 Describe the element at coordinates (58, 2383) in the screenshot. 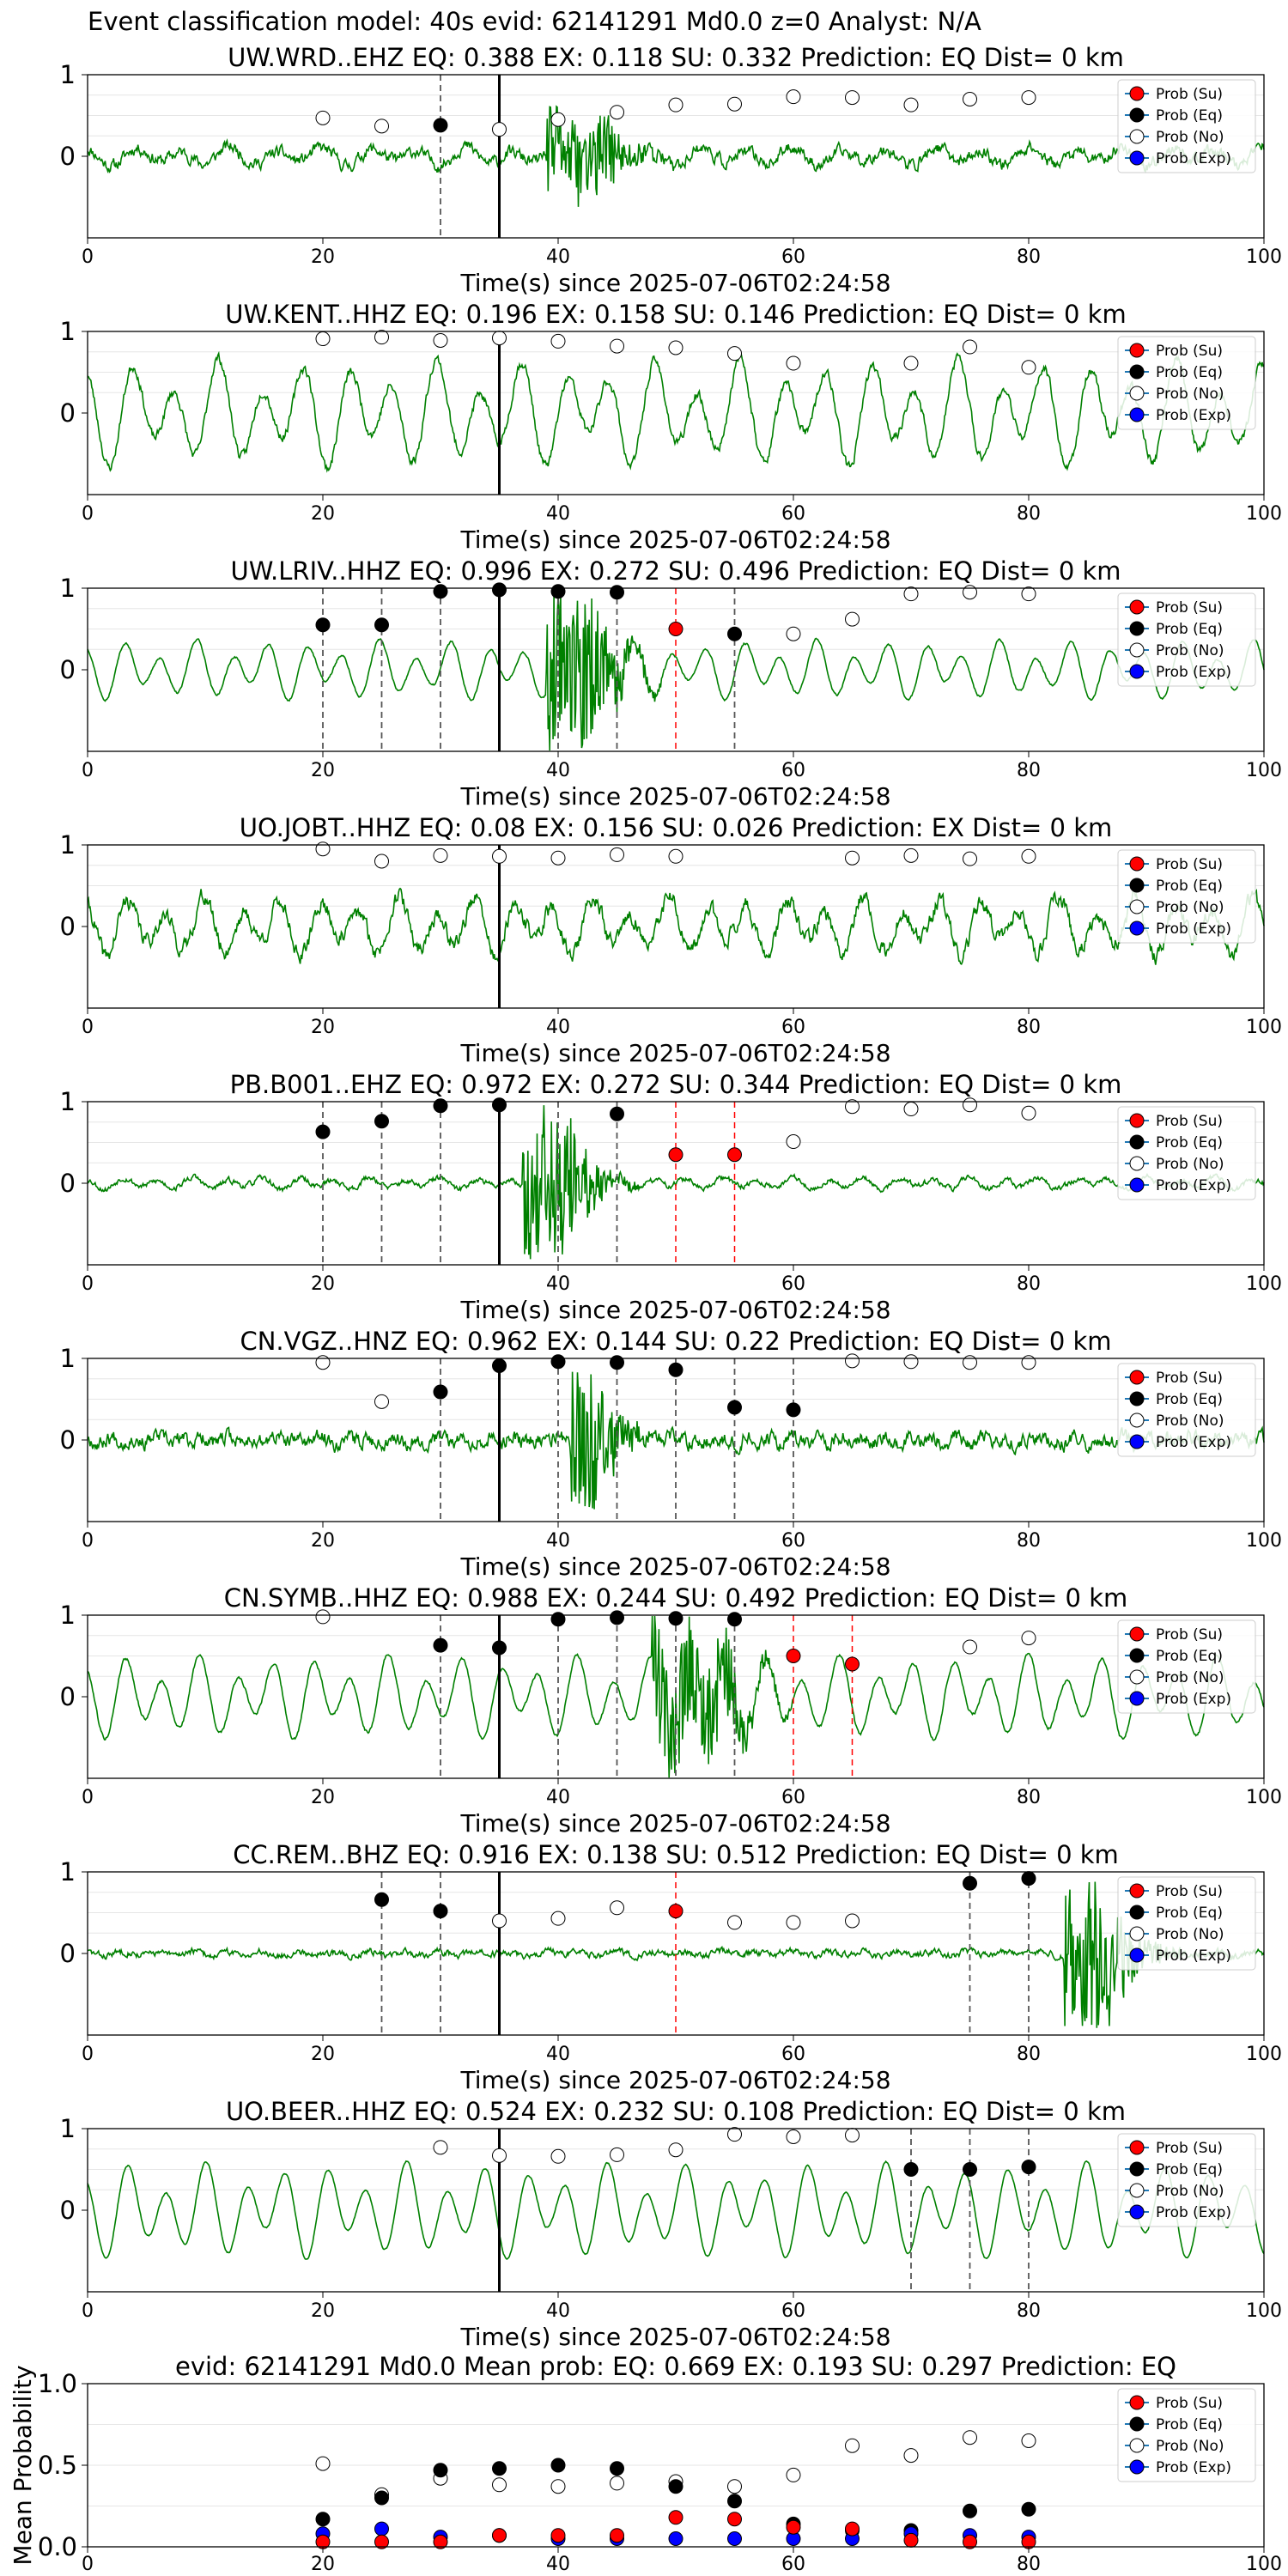

I see `y-tick-label: 1.0` at that location.